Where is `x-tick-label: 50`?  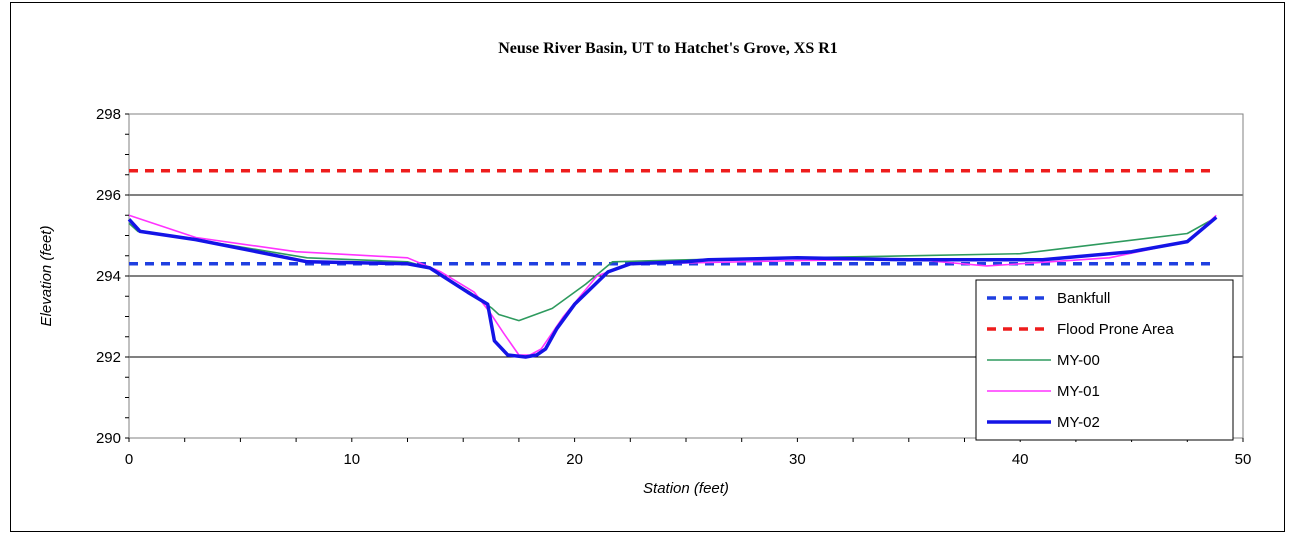 x-tick-label: 50 is located at coordinates (1243, 459).